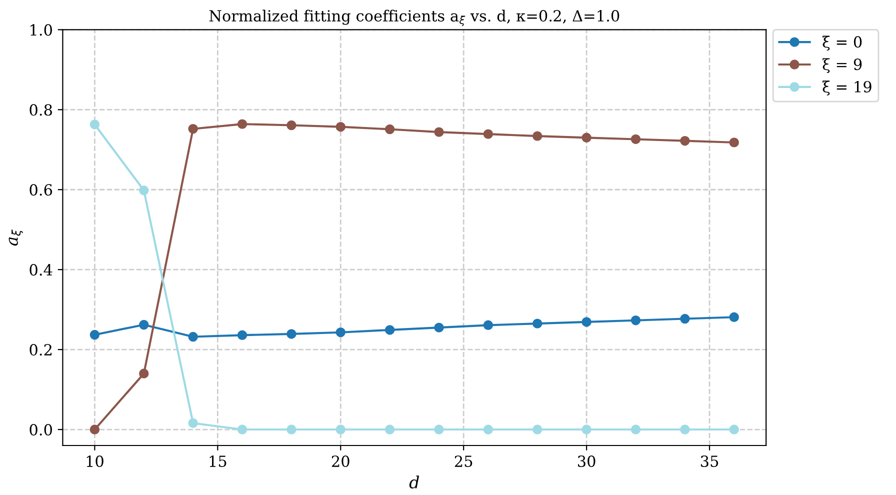  I want to click on y-tick-label: 0.6, so click(41, 190).